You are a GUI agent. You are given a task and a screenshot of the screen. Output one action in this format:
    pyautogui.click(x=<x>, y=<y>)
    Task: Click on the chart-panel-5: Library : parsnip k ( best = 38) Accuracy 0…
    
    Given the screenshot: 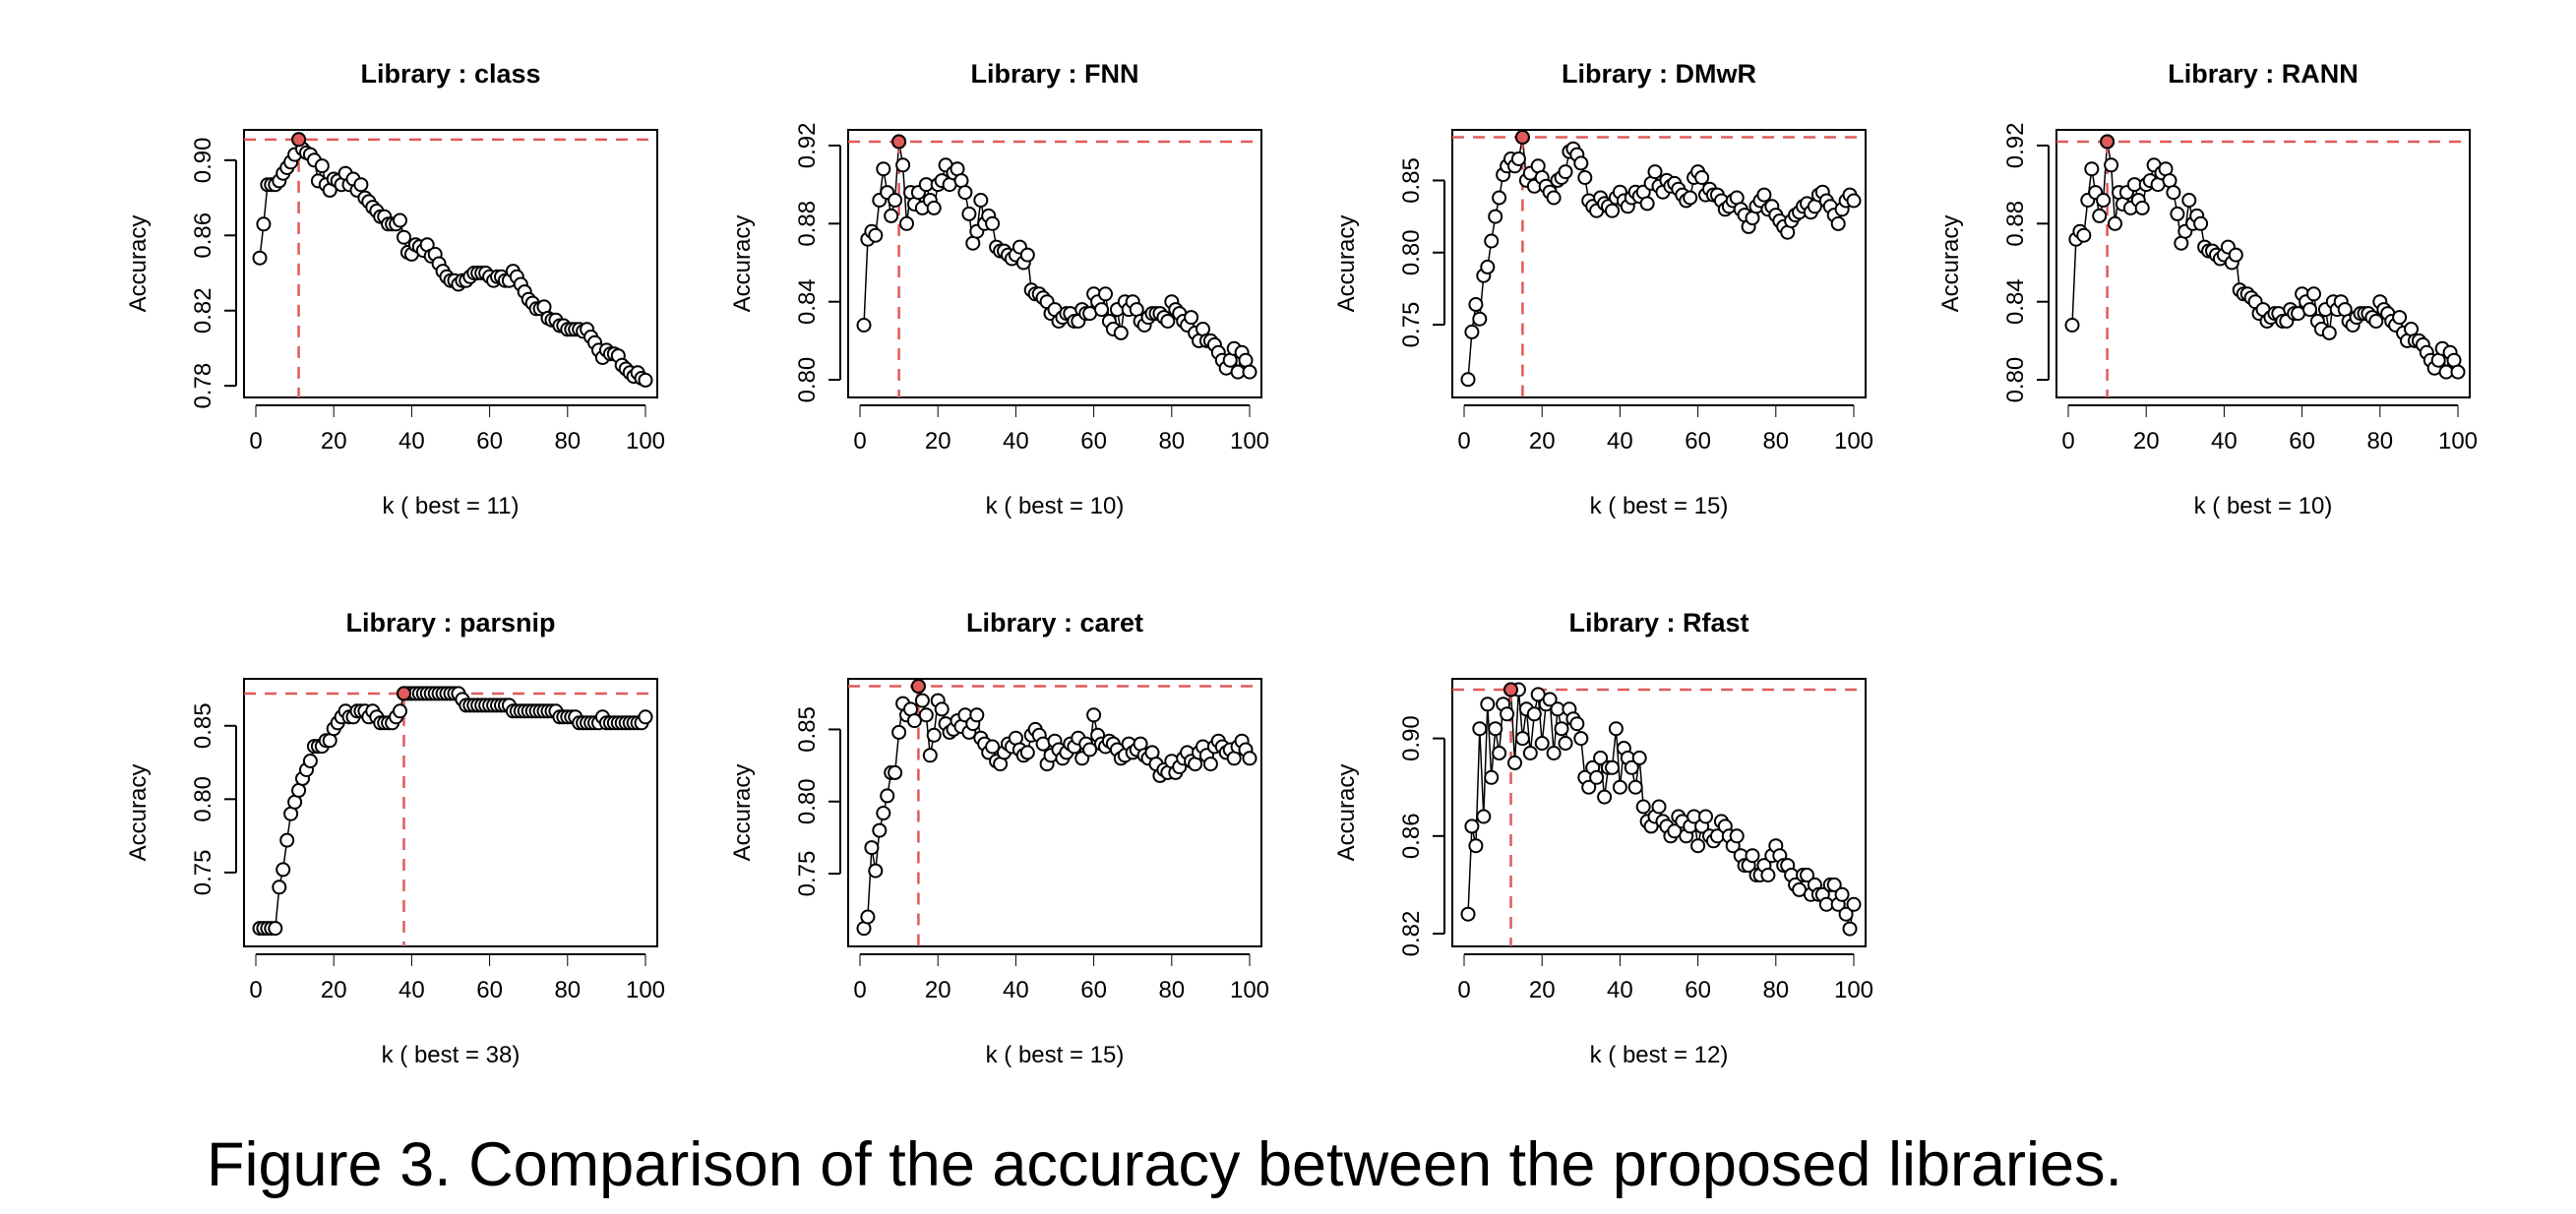 What is the action you would take?
    pyautogui.click(x=395, y=838)
    